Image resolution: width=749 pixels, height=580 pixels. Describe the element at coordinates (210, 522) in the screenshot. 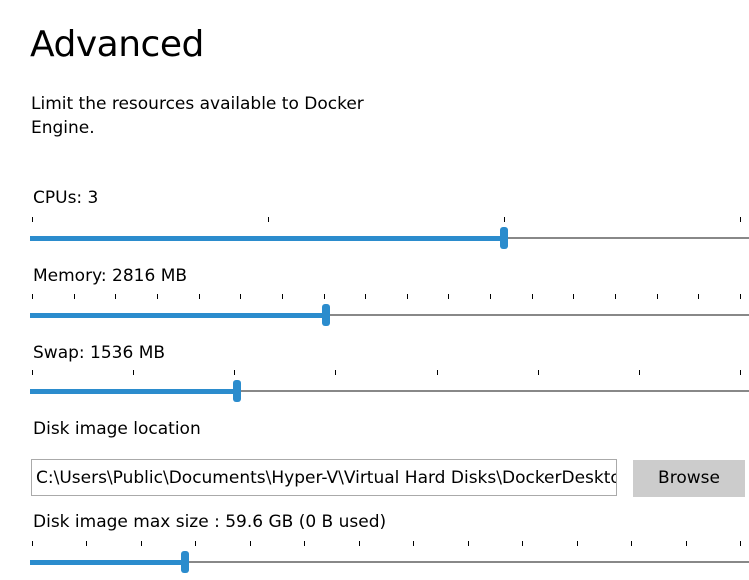

I see `disk-size-label: Disk image max size : 59.6 GB (0 B used)` at that location.